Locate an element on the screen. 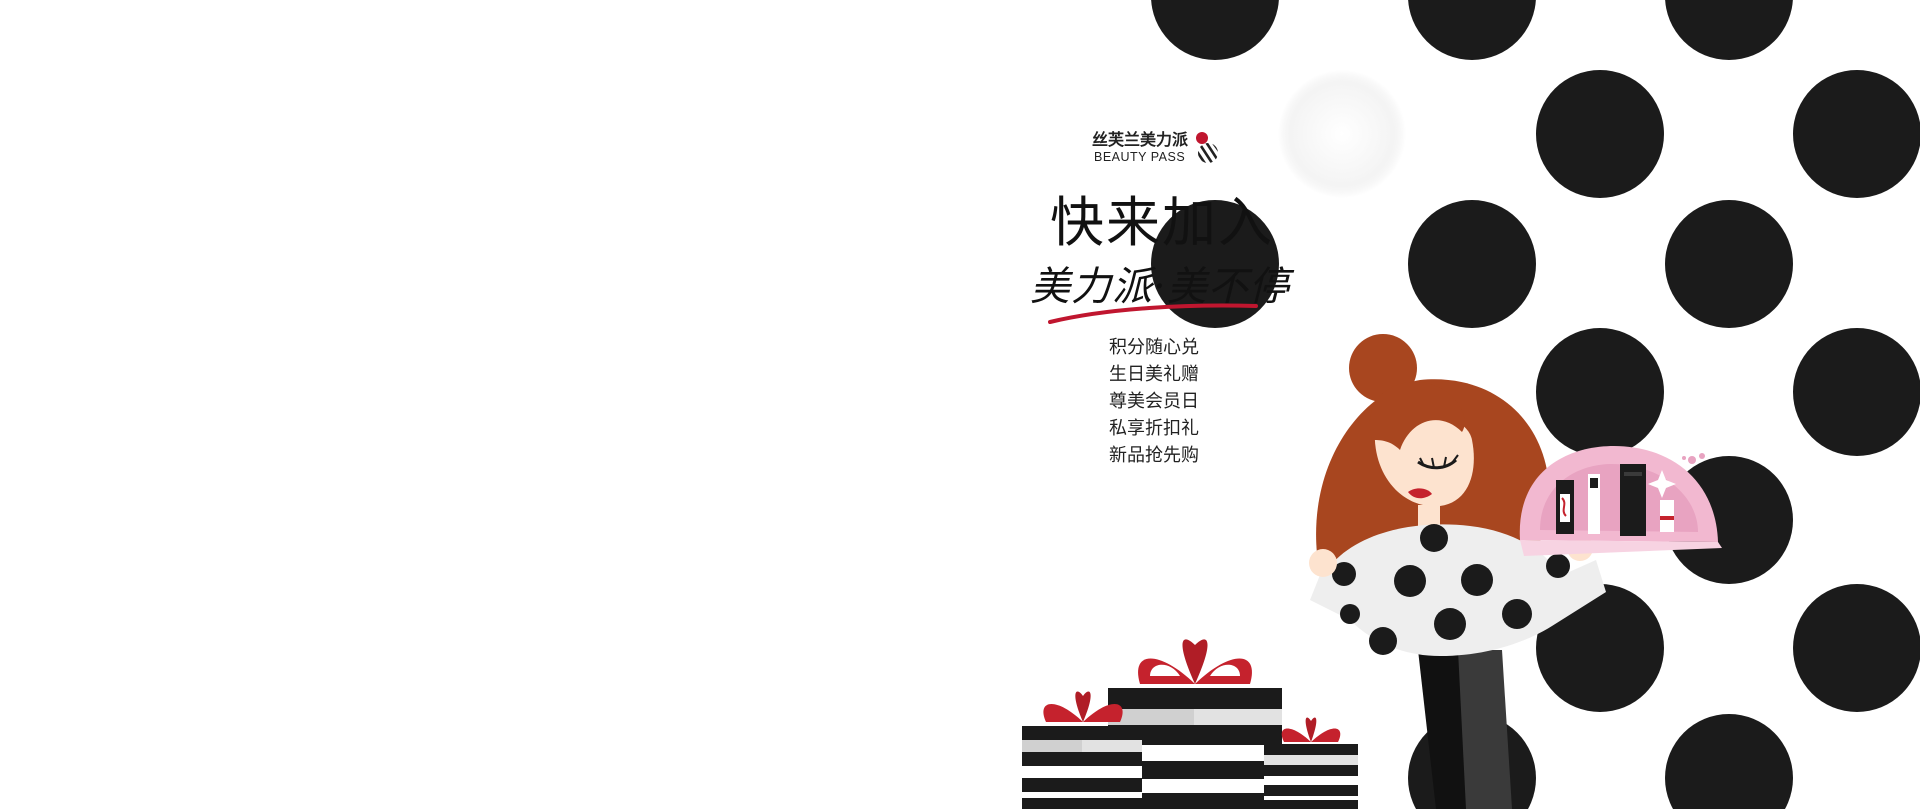 This screenshot has height=809, width=1920. headline-join-now: 快来加入 is located at coordinates (1162, 222).